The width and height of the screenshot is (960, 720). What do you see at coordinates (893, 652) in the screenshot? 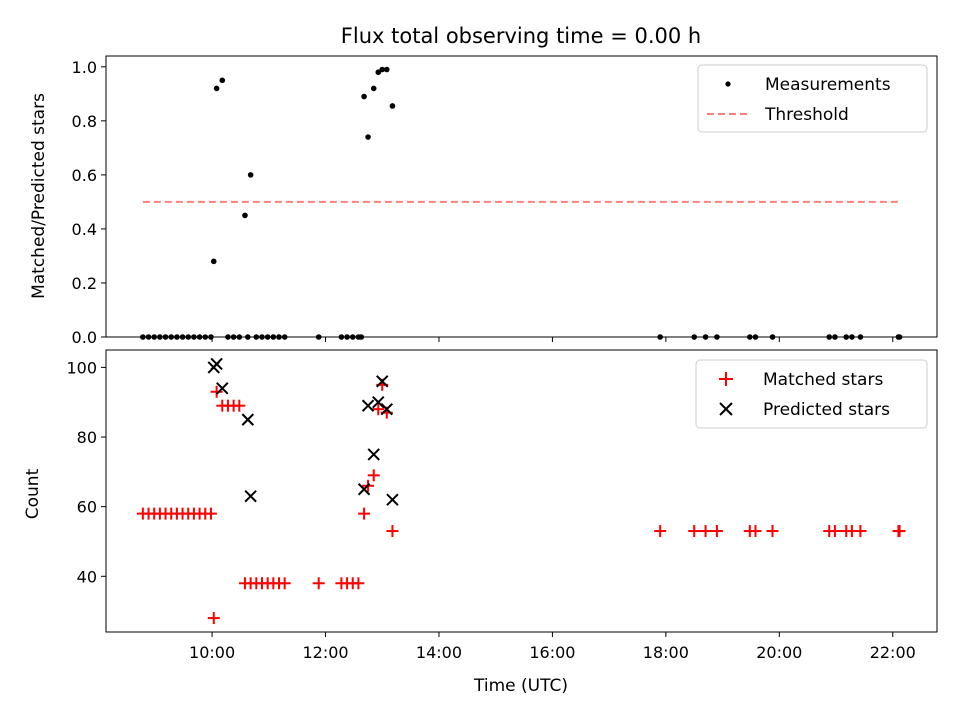
I see `x-tick-label: 22:00` at bounding box center [893, 652].